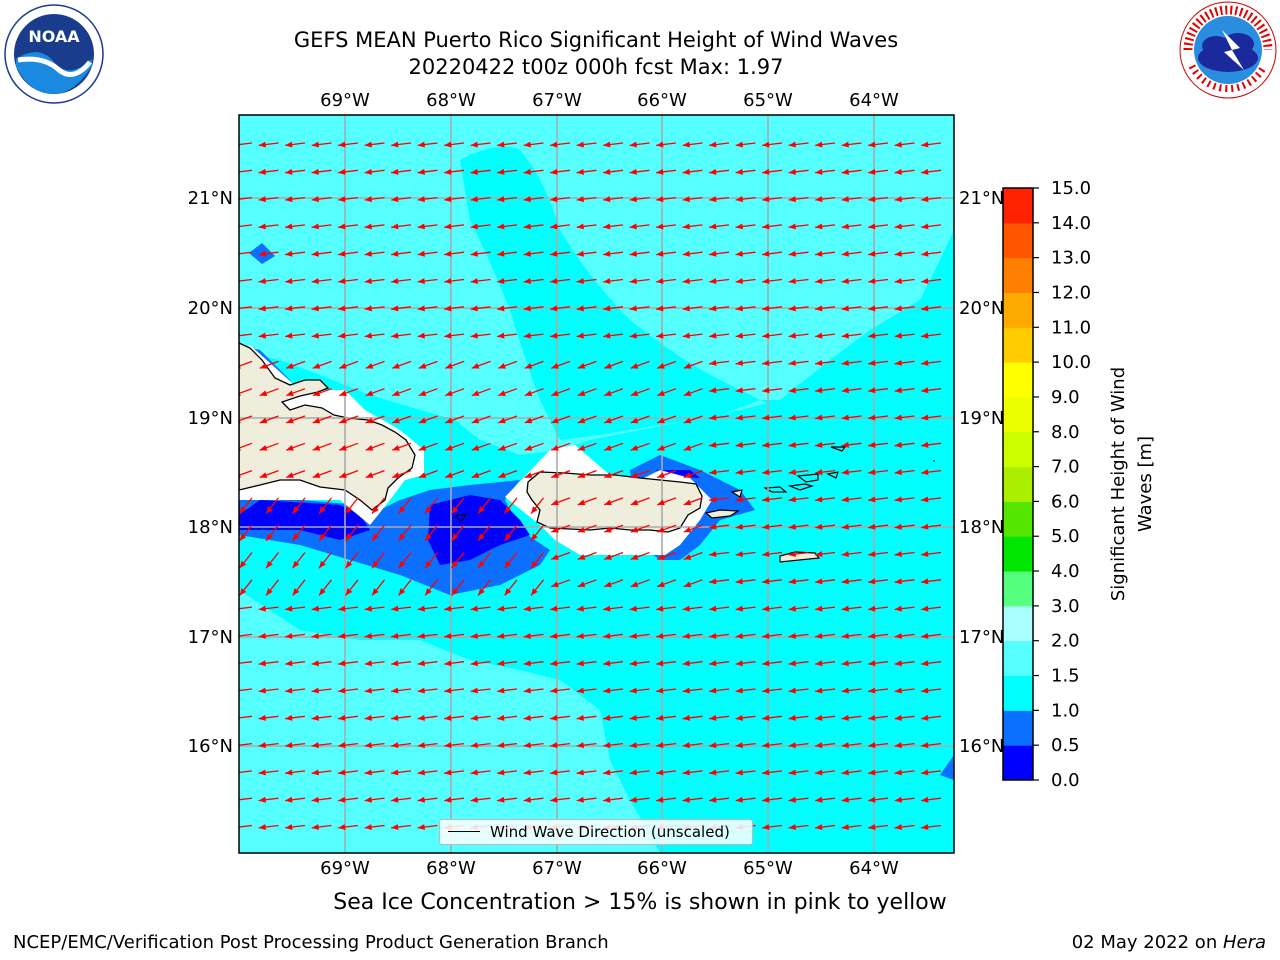 This screenshot has width=1280, height=960. Describe the element at coordinates (614, 502) in the screenshot. I see `land-puerto-rico` at that location.